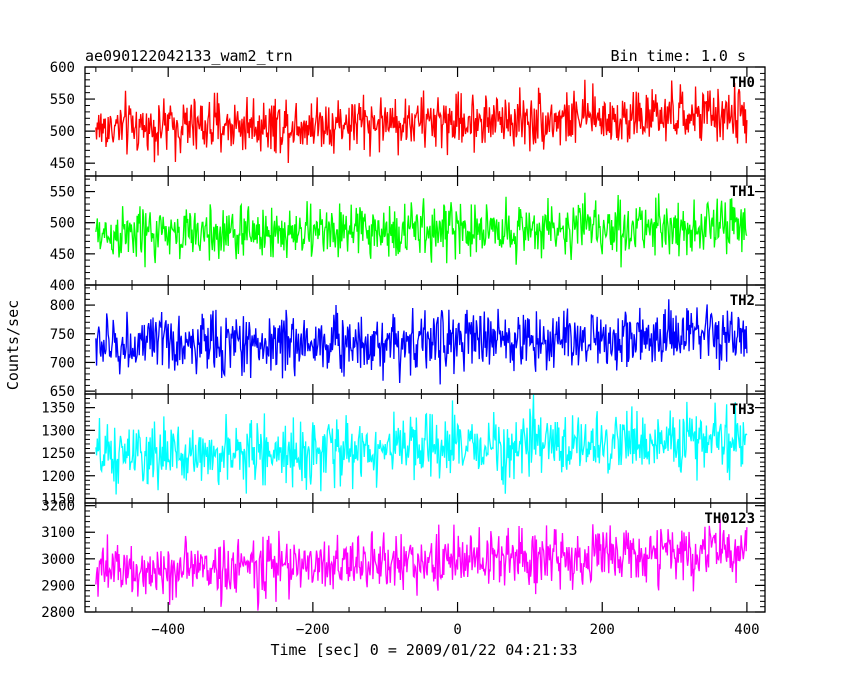  I want to click on y-tick-label: 1300, so click(58, 431).